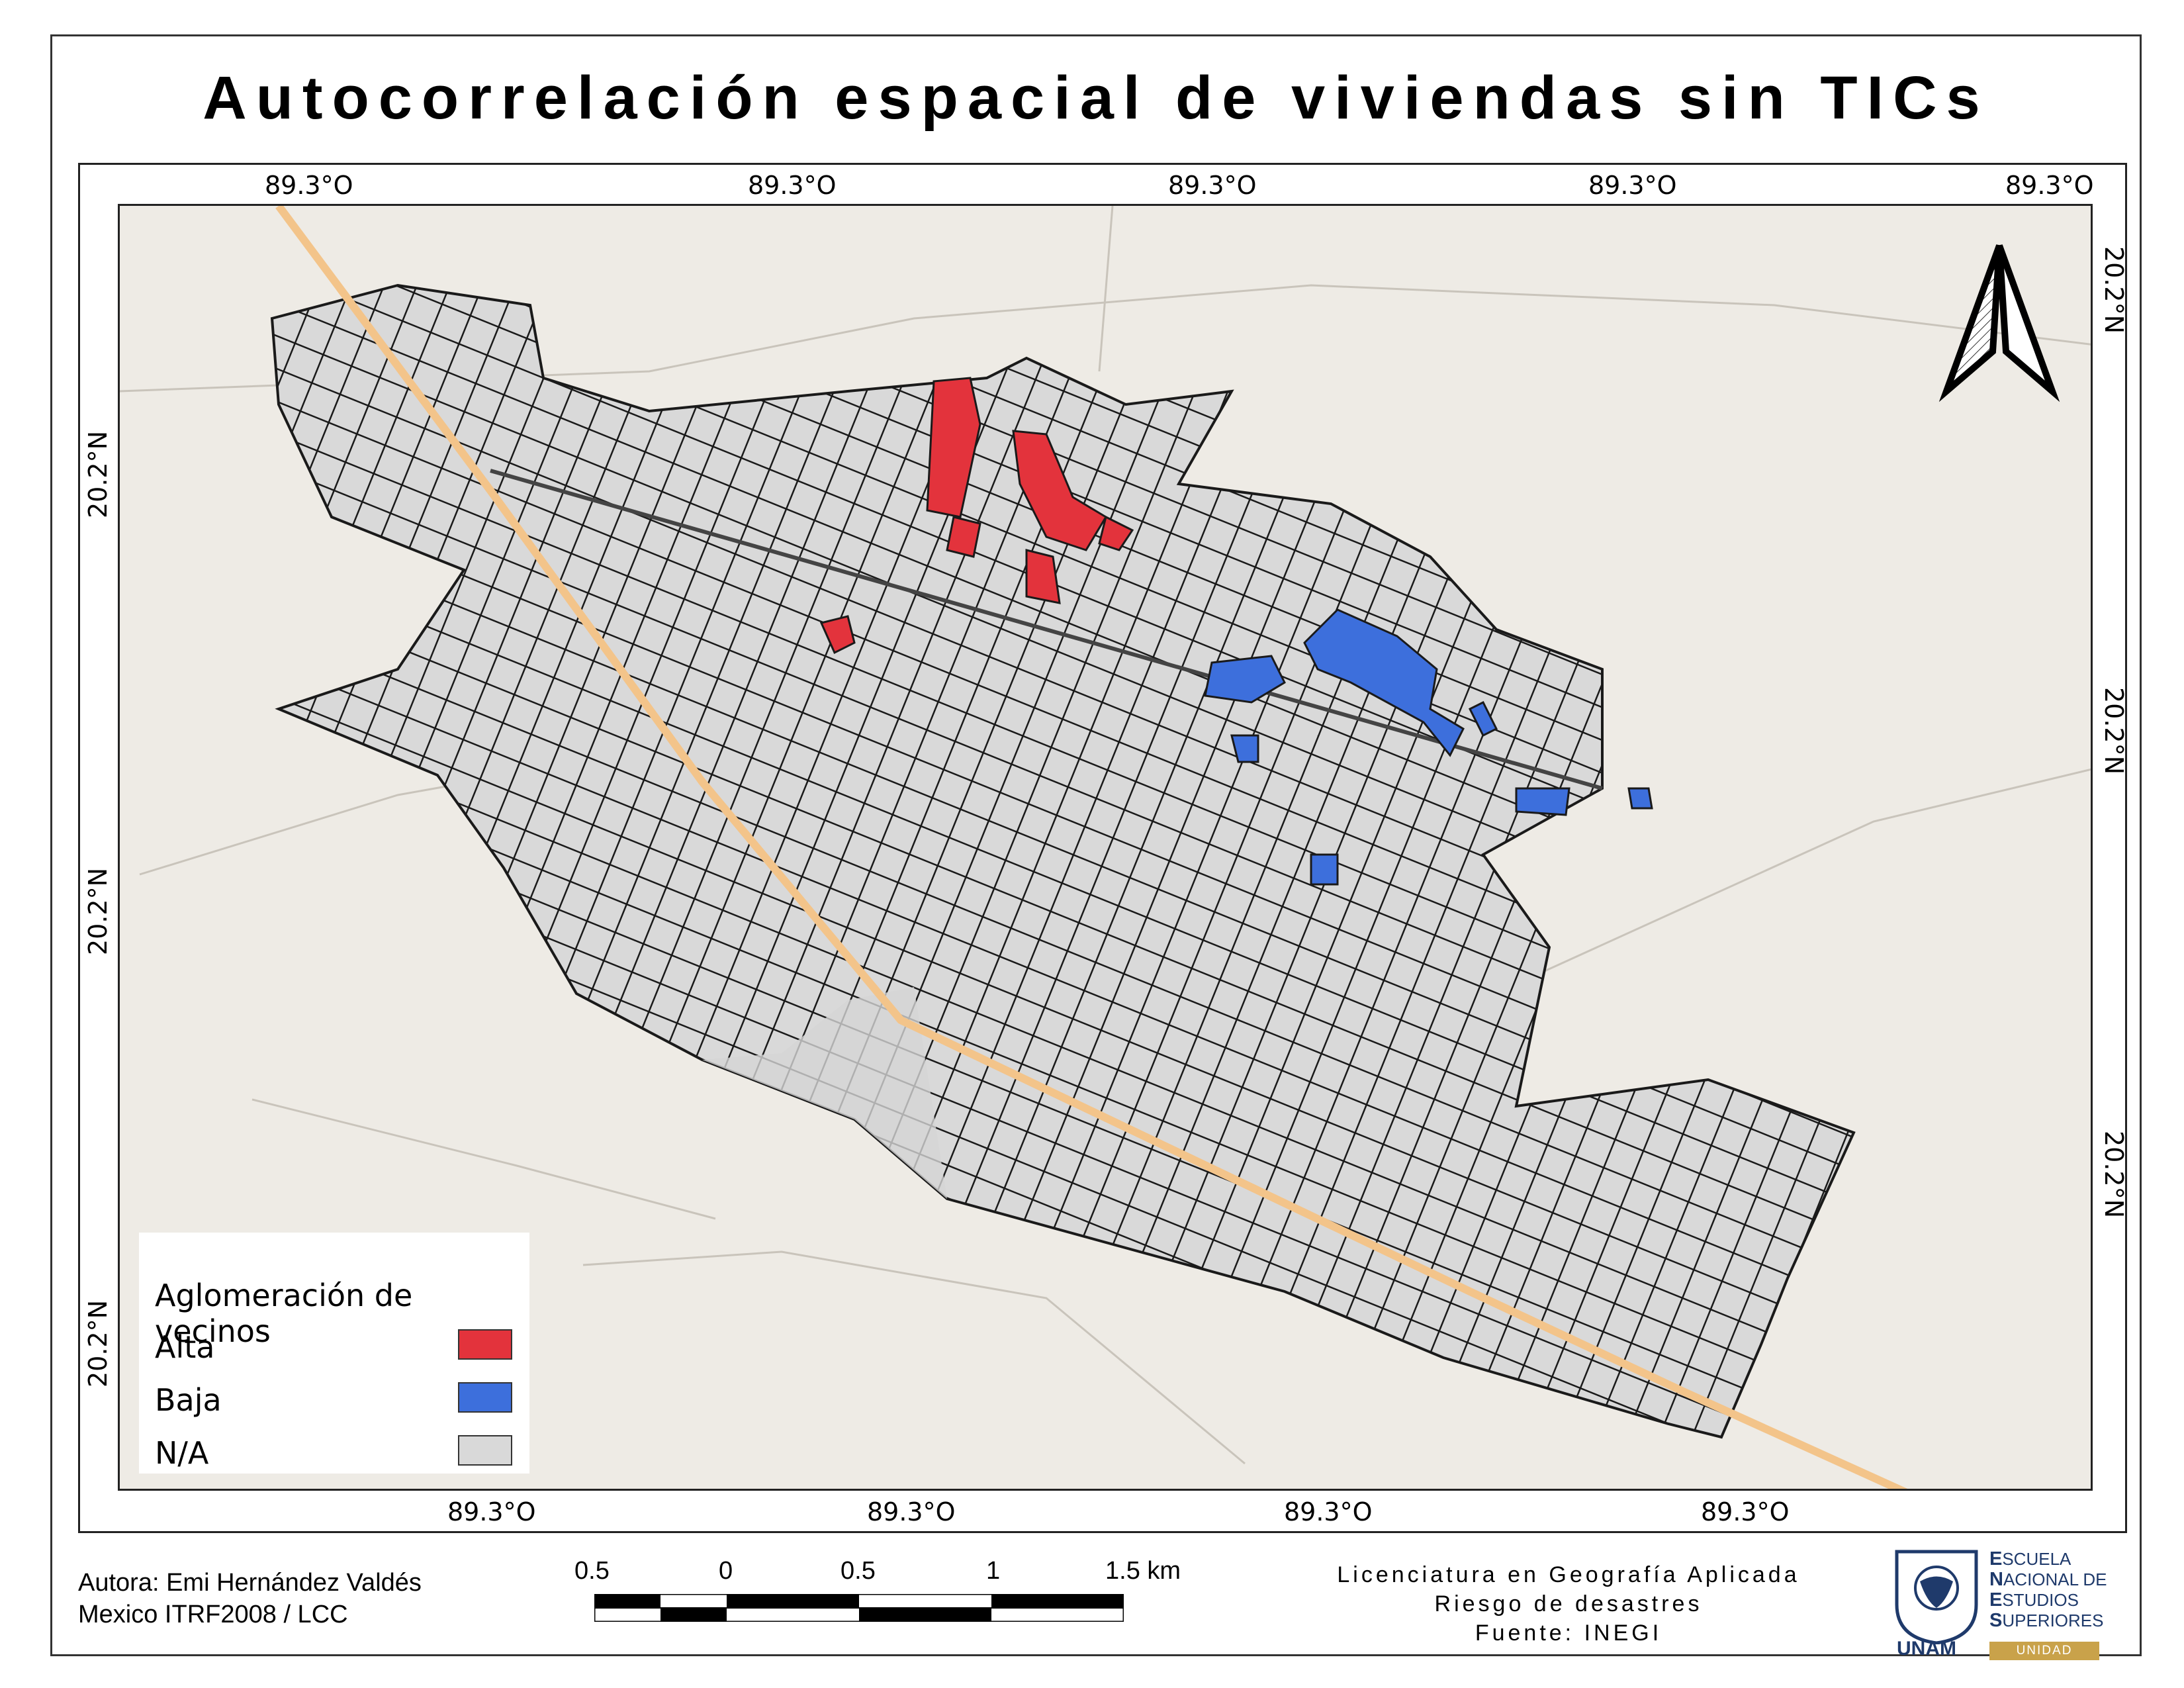  What do you see at coordinates (726, 1571) in the screenshot?
I see `scale-label: 0` at bounding box center [726, 1571].